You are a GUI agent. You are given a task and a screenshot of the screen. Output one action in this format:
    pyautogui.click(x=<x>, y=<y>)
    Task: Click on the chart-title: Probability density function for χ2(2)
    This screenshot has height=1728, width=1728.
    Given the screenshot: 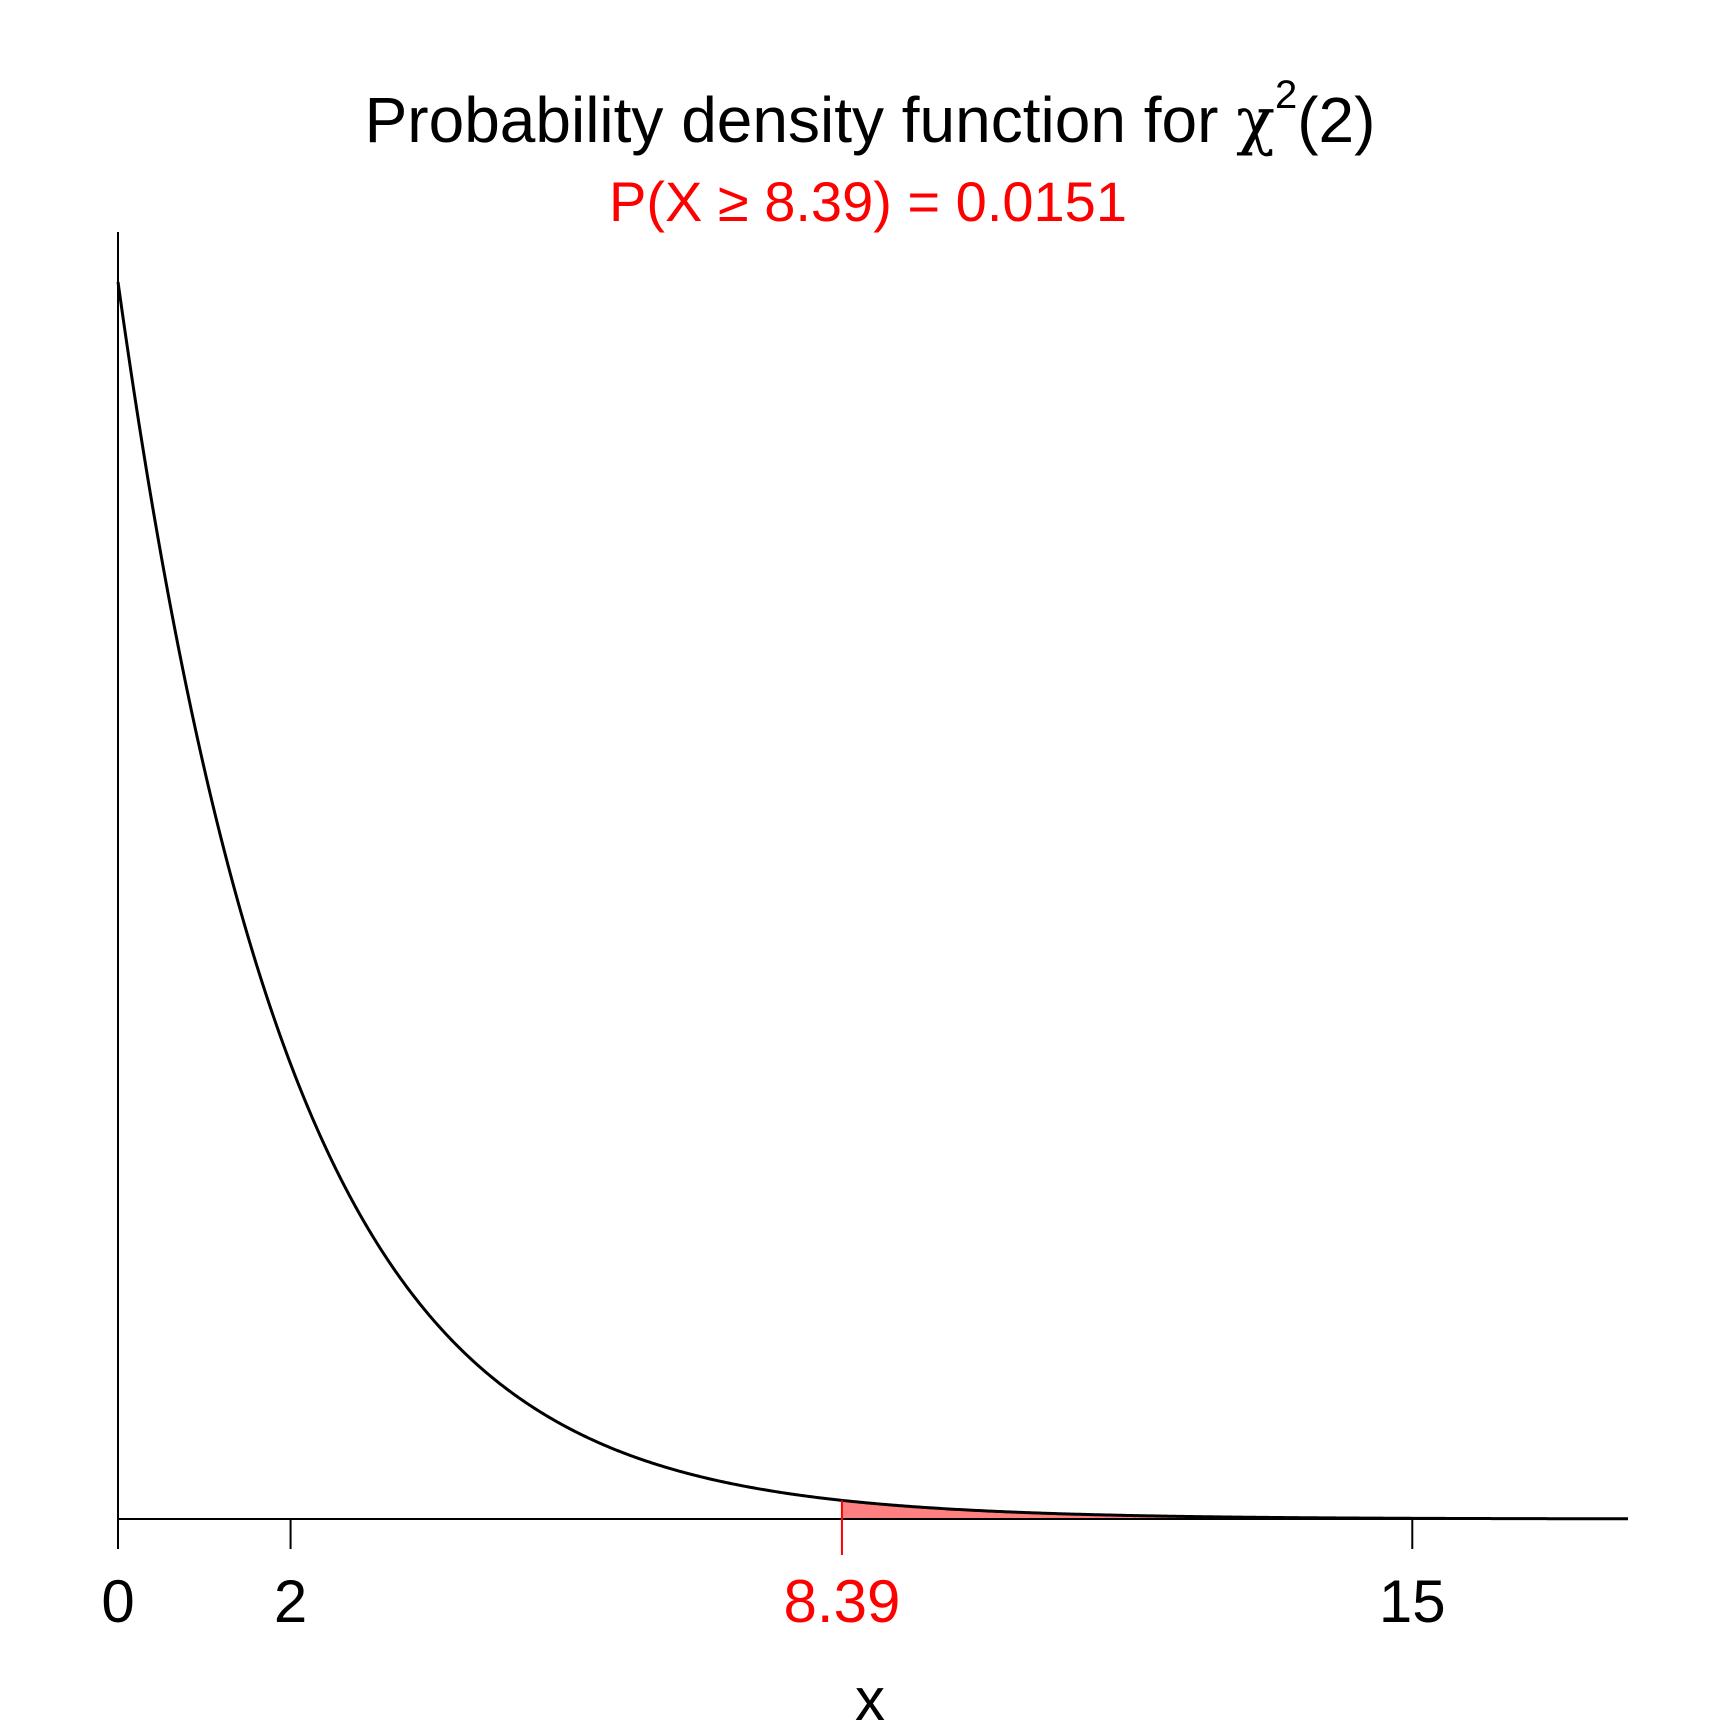 What is the action you would take?
    pyautogui.click(x=870, y=115)
    